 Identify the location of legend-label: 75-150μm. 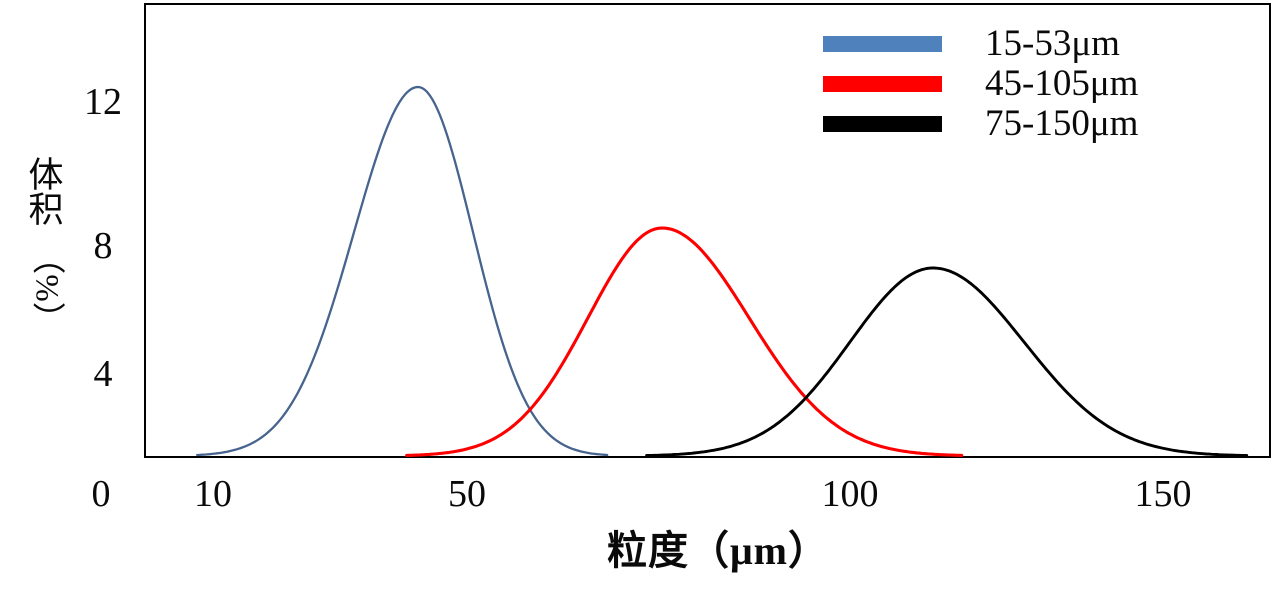
(1062, 123).